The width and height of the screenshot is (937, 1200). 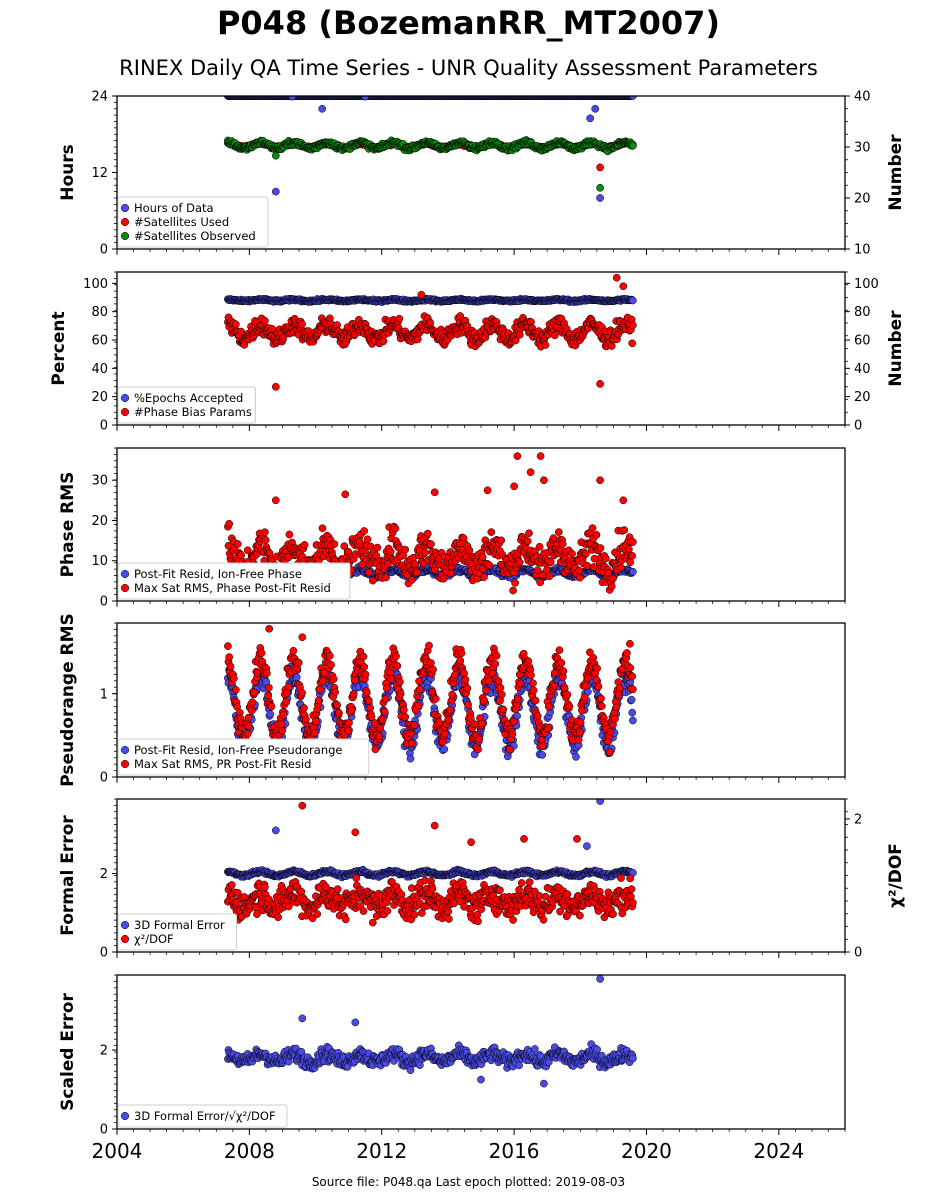 What do you see at coordinates (862, 312) in the screenshot?
I see `y-right-tick-label: 80` at bounding box center [862, 312].